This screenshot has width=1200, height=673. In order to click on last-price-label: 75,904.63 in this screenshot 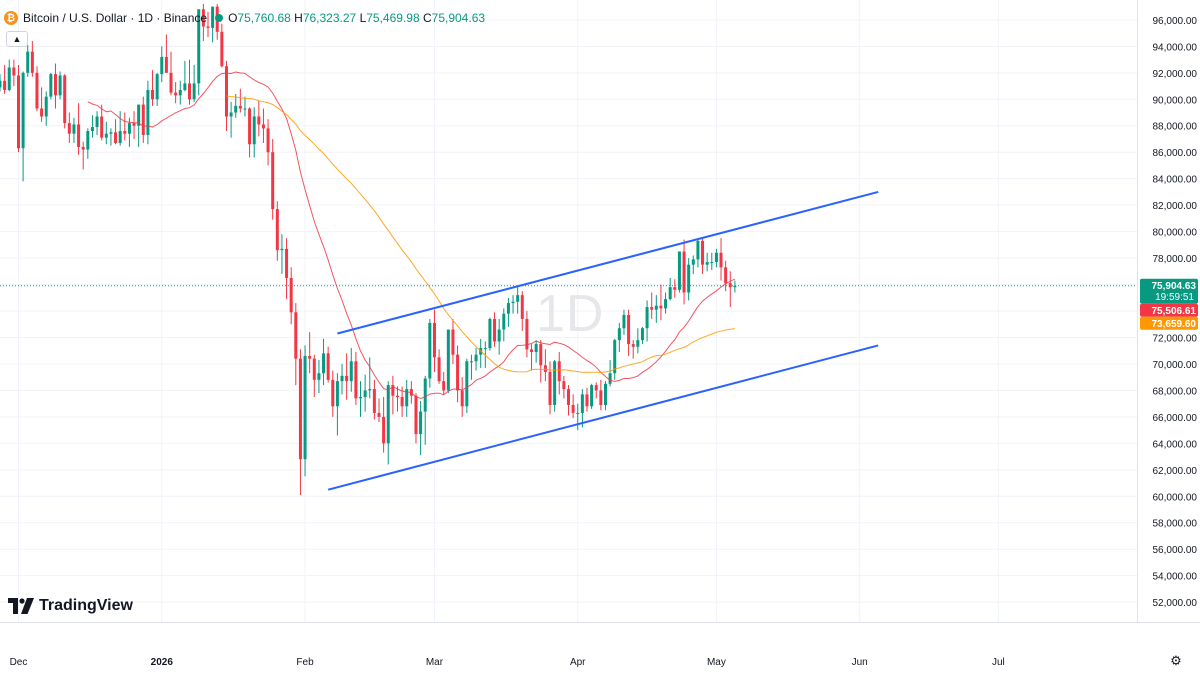, I will do `click(1174, 286)`.